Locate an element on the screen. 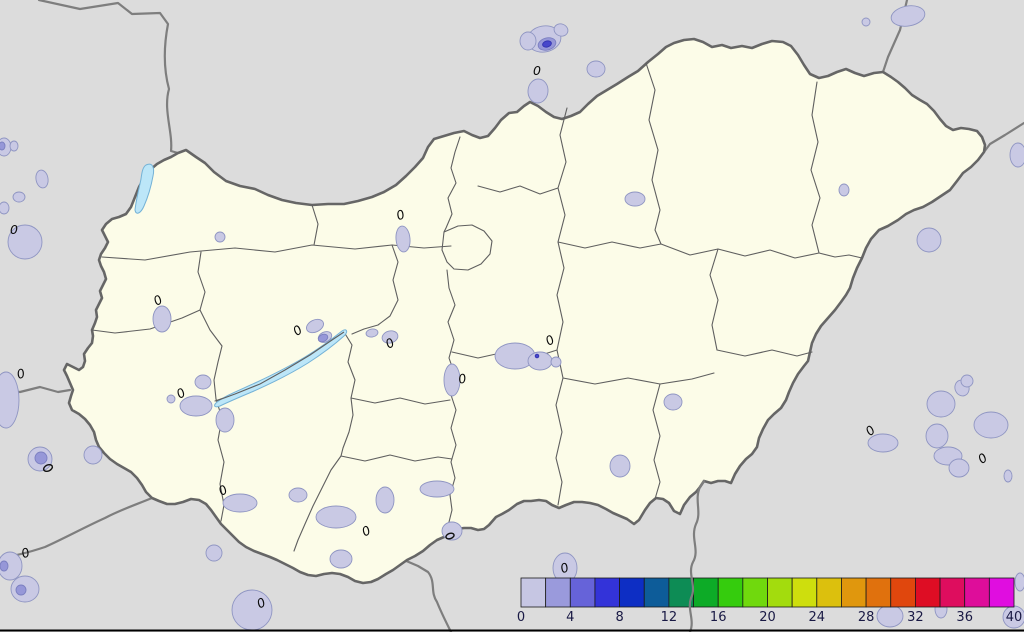  legend-tick-label: 40 is located at coordinates (1014, 617).